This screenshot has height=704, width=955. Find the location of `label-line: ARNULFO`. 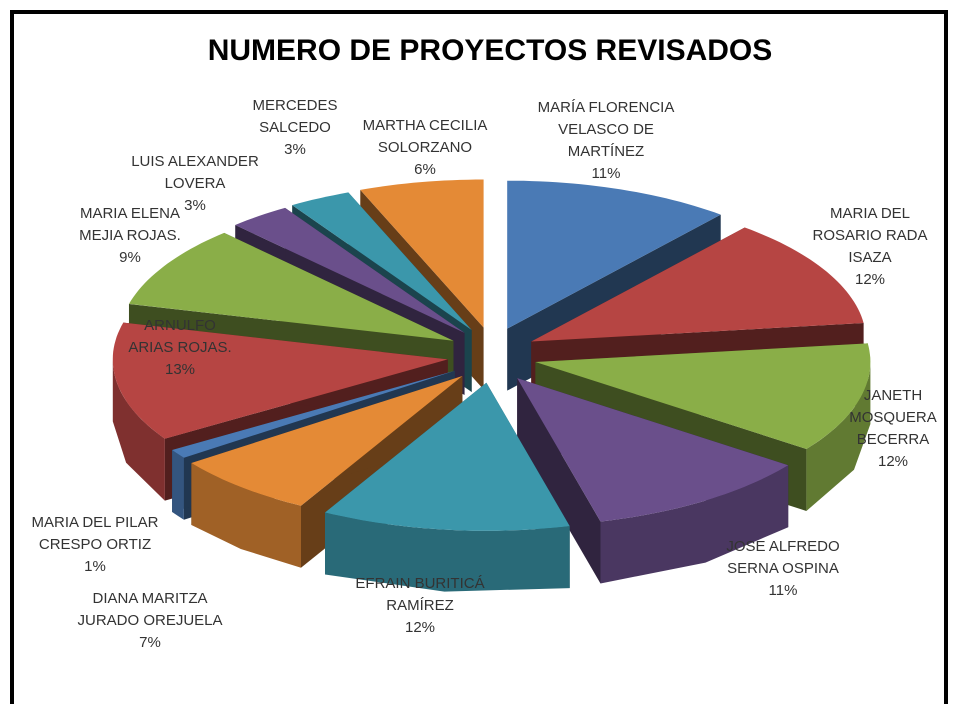

label-line: ARNULFO is located at coordinates (180, 325).